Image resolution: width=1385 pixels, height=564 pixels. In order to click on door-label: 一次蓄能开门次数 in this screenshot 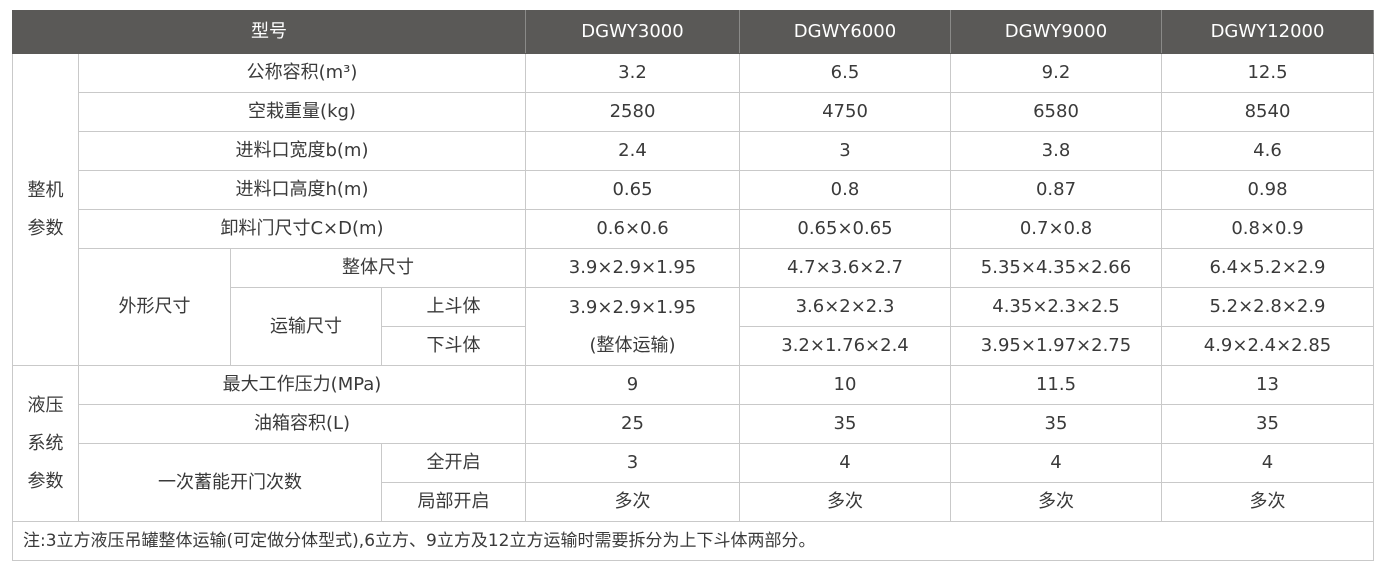, I will do `click(230, 482)`.